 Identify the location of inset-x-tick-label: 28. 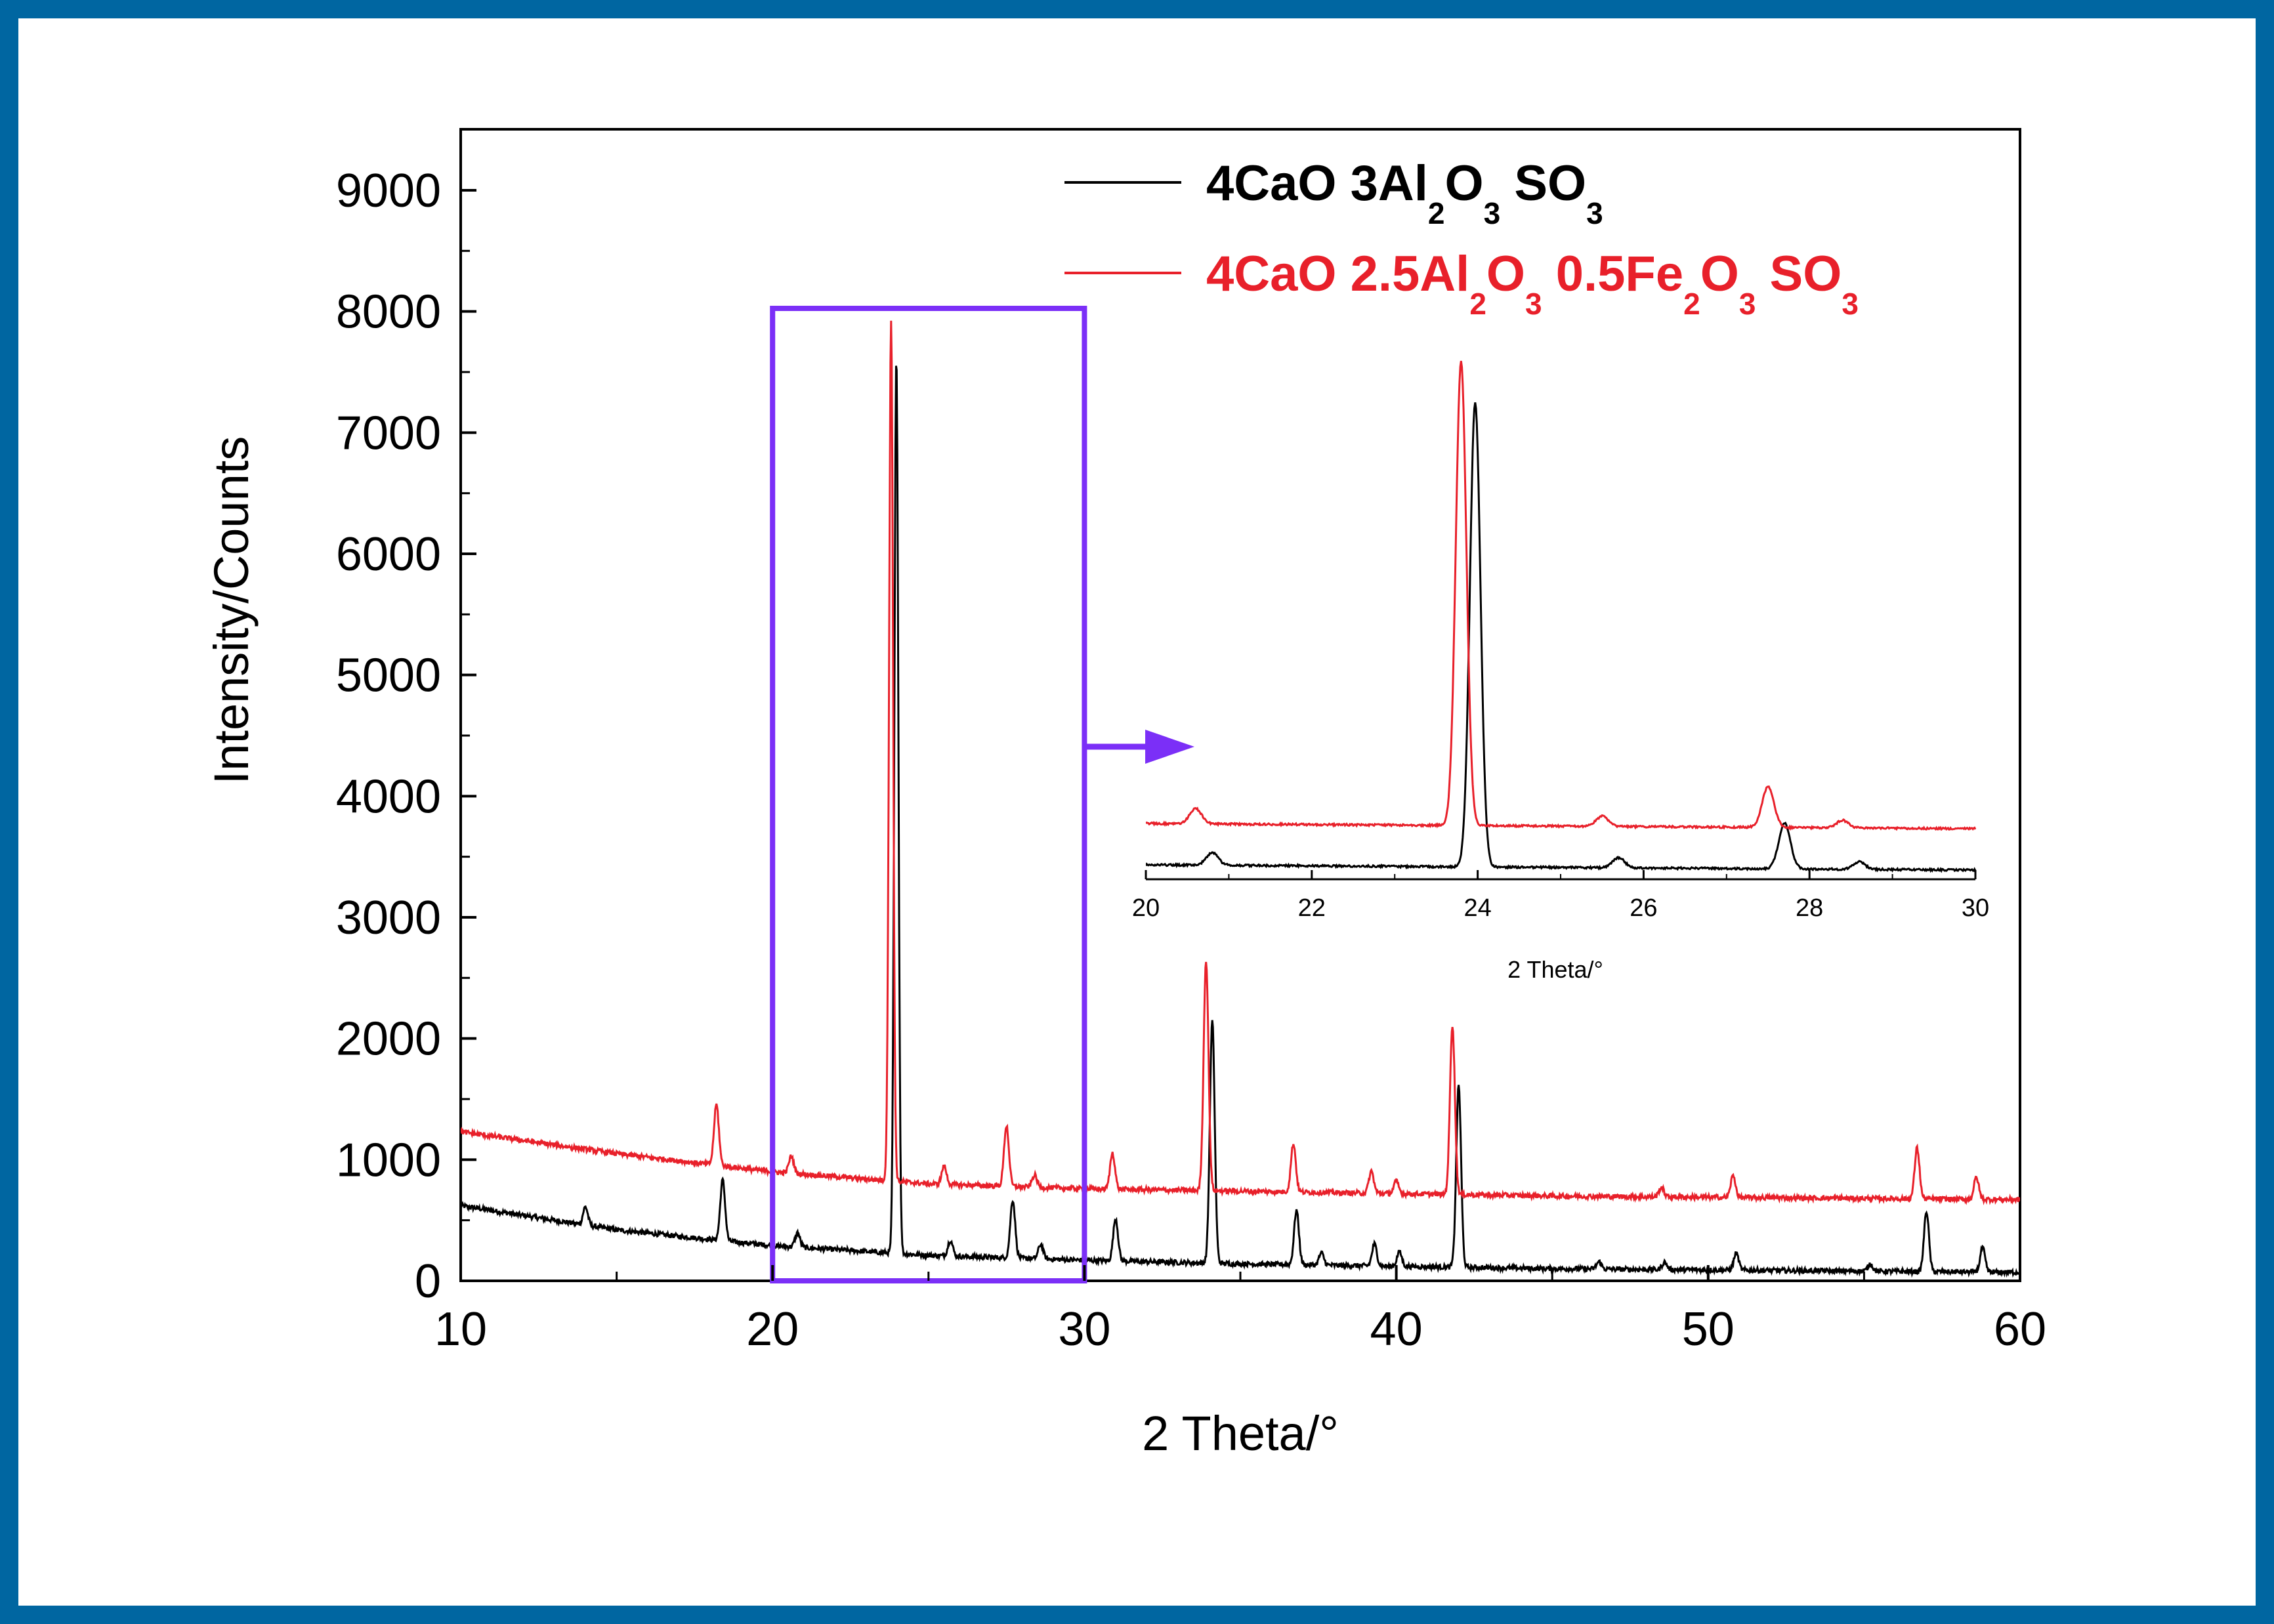
(1809, 908).